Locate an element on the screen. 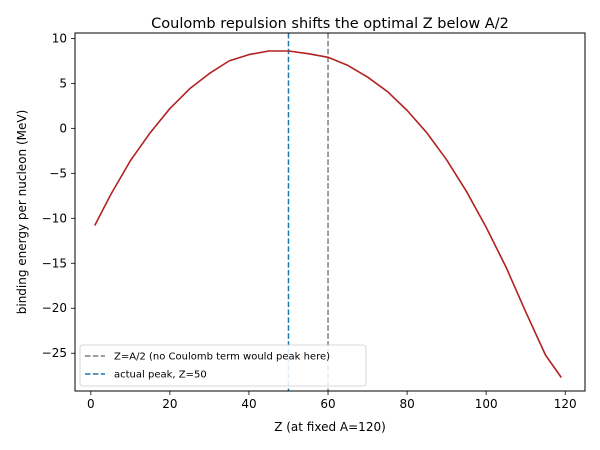 This screenshot has height=450, width=600. y-tick-label: 10 is located at coordinates (59, 38).